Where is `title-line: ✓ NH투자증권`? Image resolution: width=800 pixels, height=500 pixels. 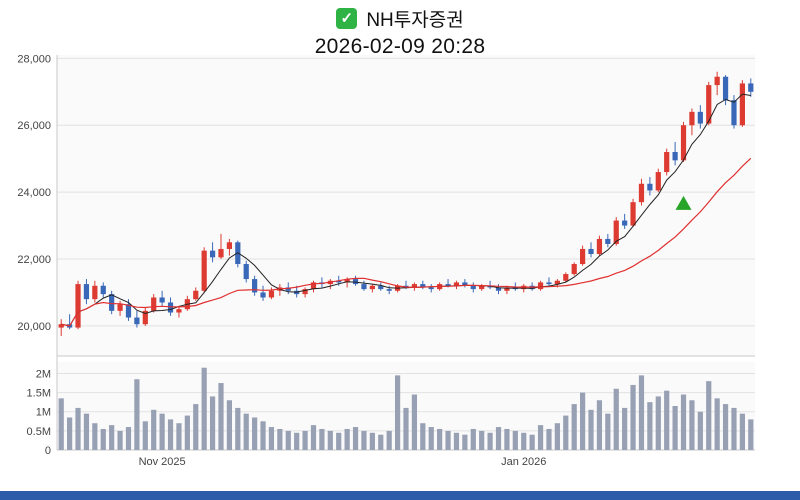
title-line: ✓ NH투자증권 is located at coordinates (400, 18).